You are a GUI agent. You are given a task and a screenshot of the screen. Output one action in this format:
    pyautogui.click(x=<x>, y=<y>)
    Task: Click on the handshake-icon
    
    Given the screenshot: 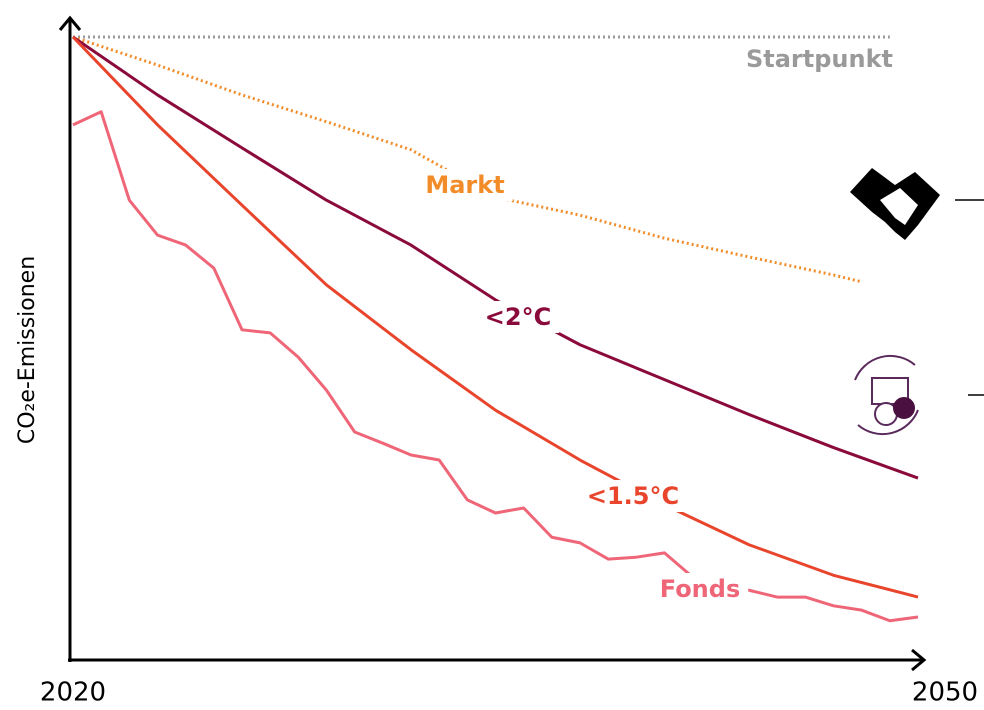 What is the action you would take?
    pyautogui.click(x=917, y=204)
    